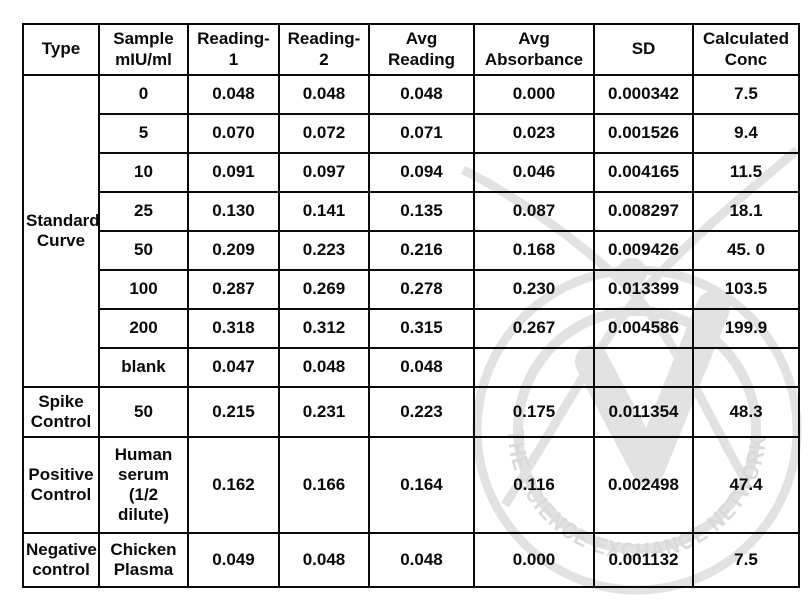 The width and height of the screenshot is (810, 610). Describe the element at coordinates (61, 231) in the screenshot. I see `row-group-label: Standard Curve` at that location.